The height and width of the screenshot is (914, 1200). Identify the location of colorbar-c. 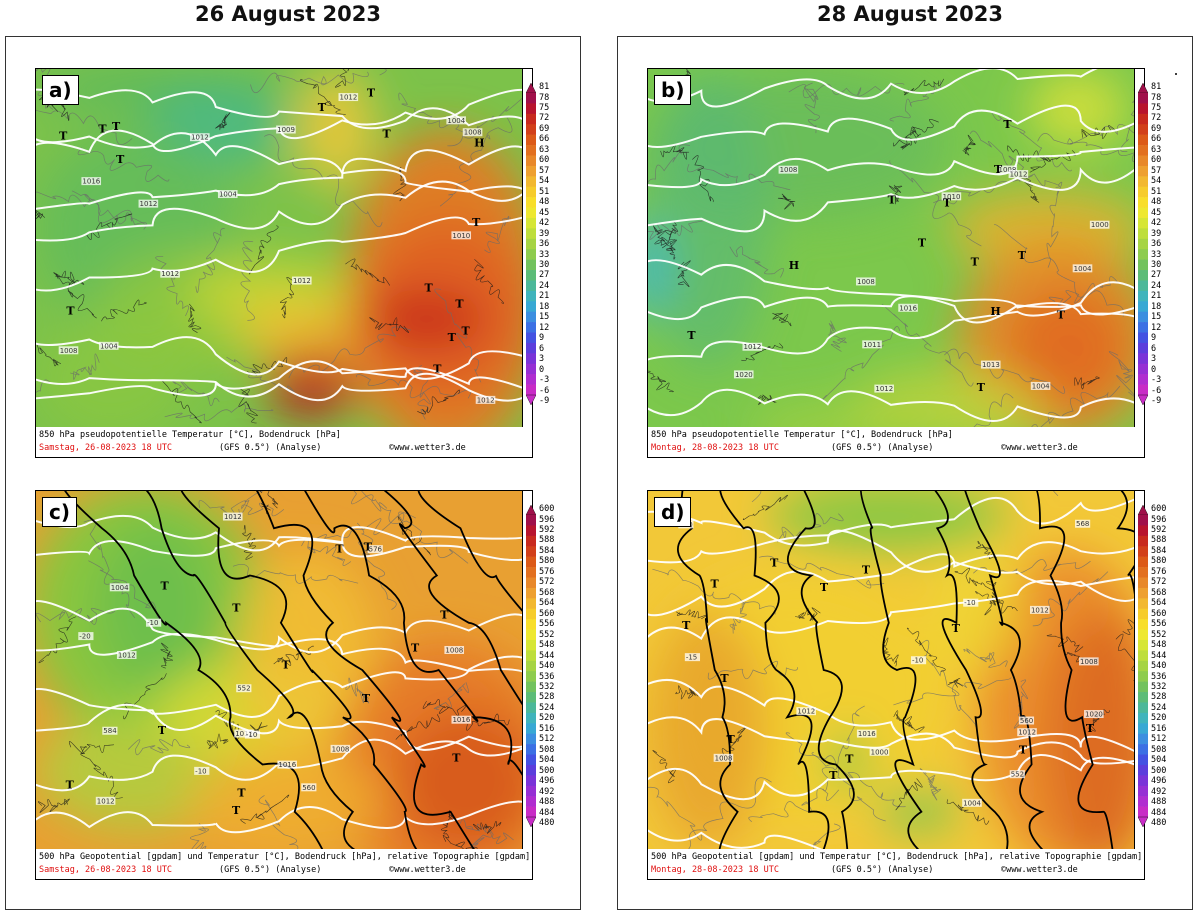
(531, 666).